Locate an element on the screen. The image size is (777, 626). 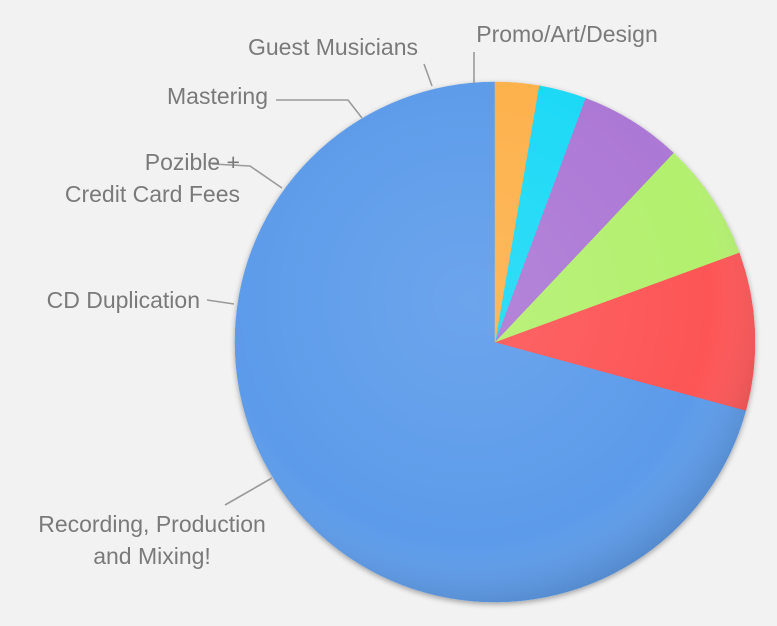
slice-label: Pozible + Credit Card Fees is located at coordinates (152, 178).